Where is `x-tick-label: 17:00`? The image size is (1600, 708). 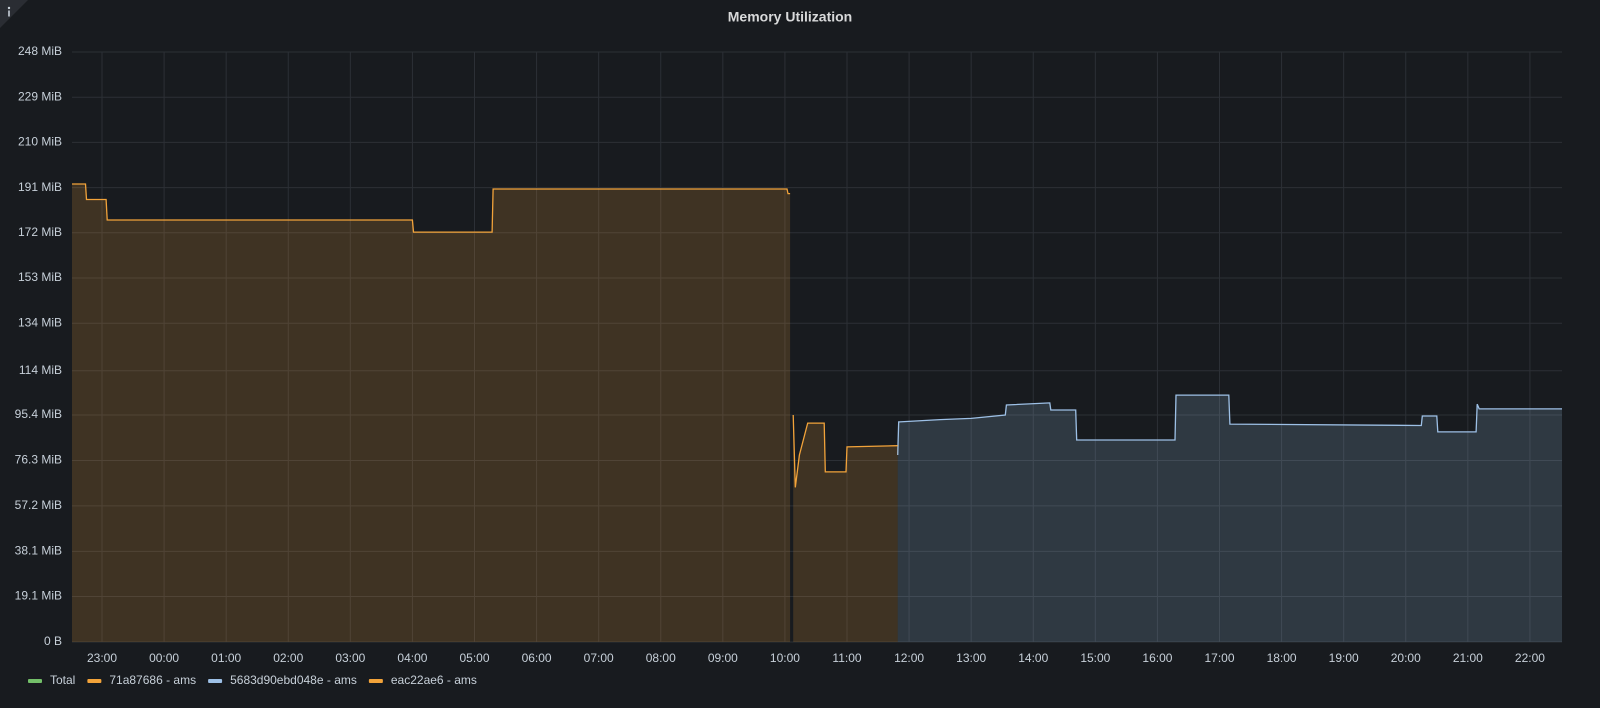
x-tick-label: 17:00 is located at coordinates (1219, 658).